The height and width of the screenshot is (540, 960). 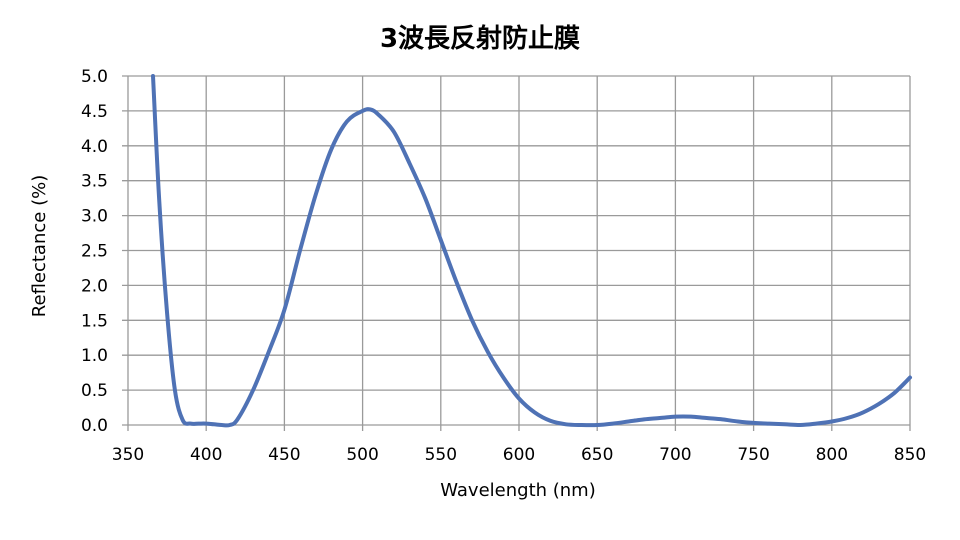 I want to click on x-tick-label: 800, so click(x=832, y=455).